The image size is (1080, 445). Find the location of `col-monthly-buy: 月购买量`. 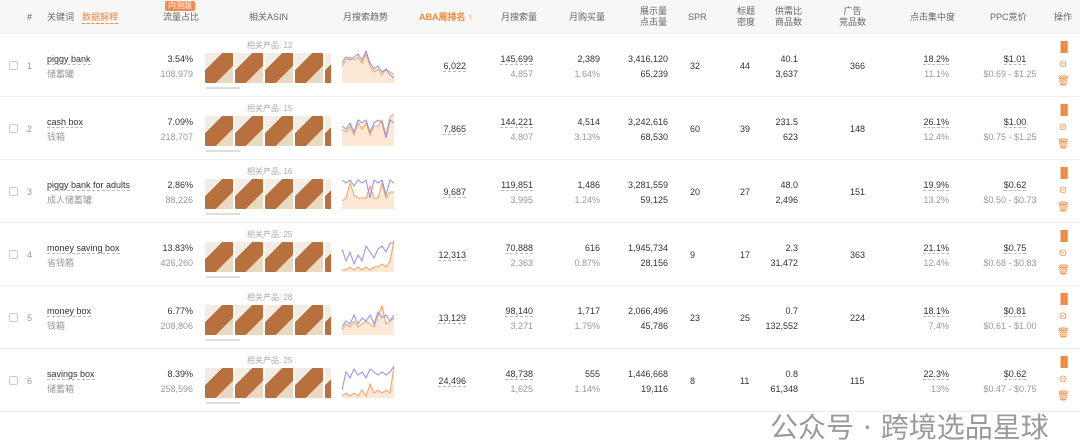

col-monthly-buy: 月购买量 is located at coordinates (587, 17).